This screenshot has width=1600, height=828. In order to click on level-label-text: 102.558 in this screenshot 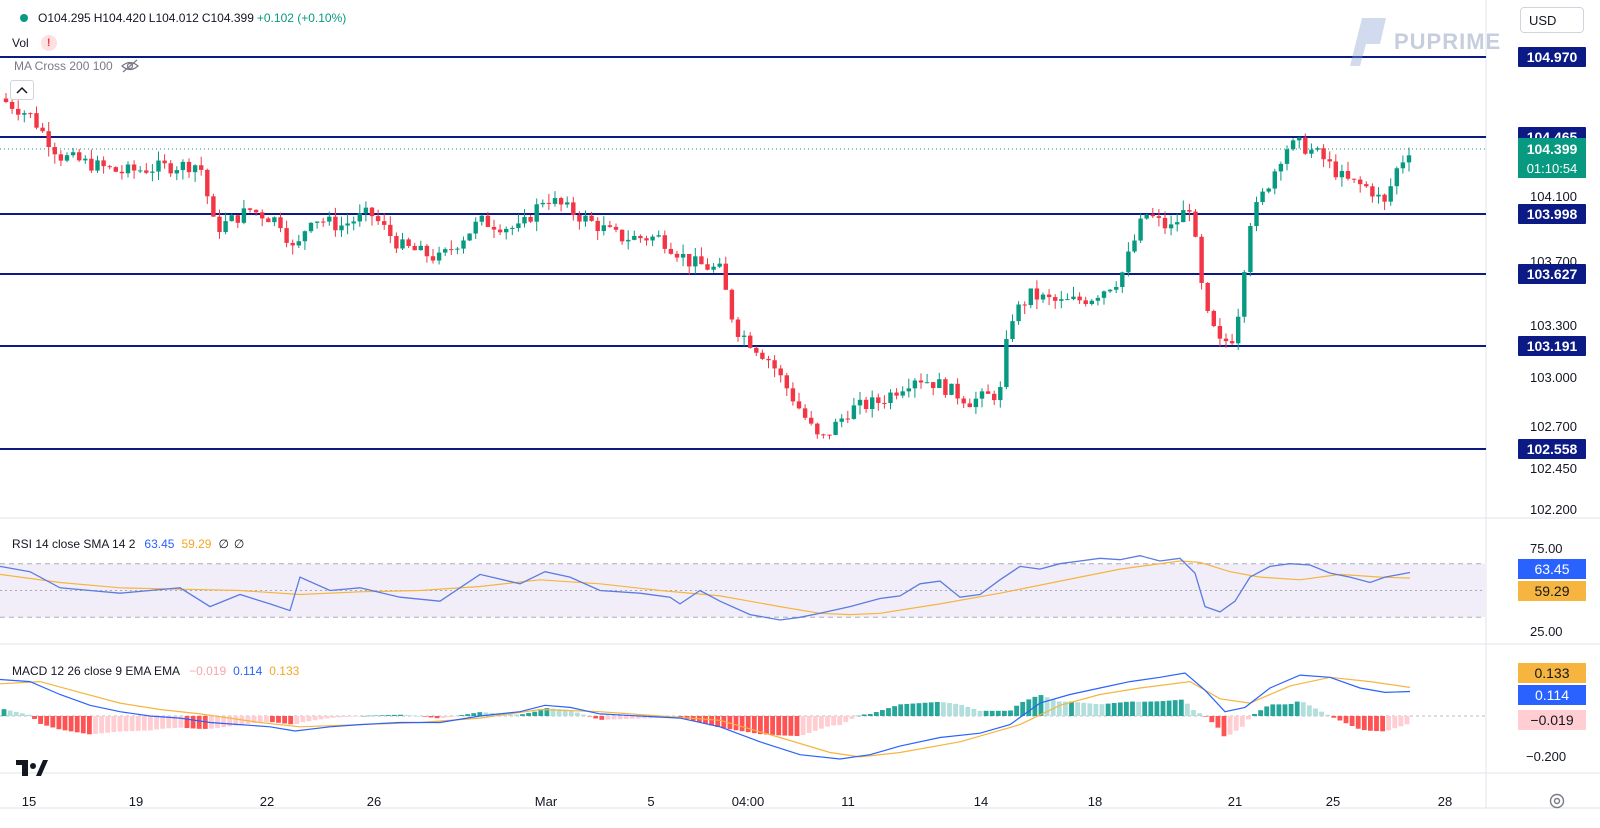, I will do `click(1552, 449)`.